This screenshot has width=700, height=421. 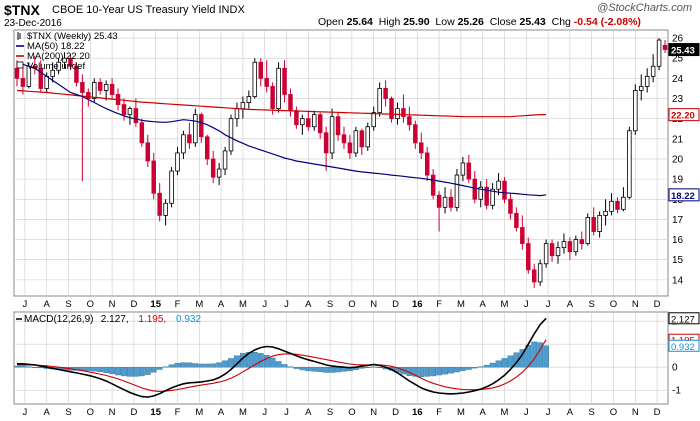 I want to click on price-x-tick-label: J, so click(x=526, y=304).